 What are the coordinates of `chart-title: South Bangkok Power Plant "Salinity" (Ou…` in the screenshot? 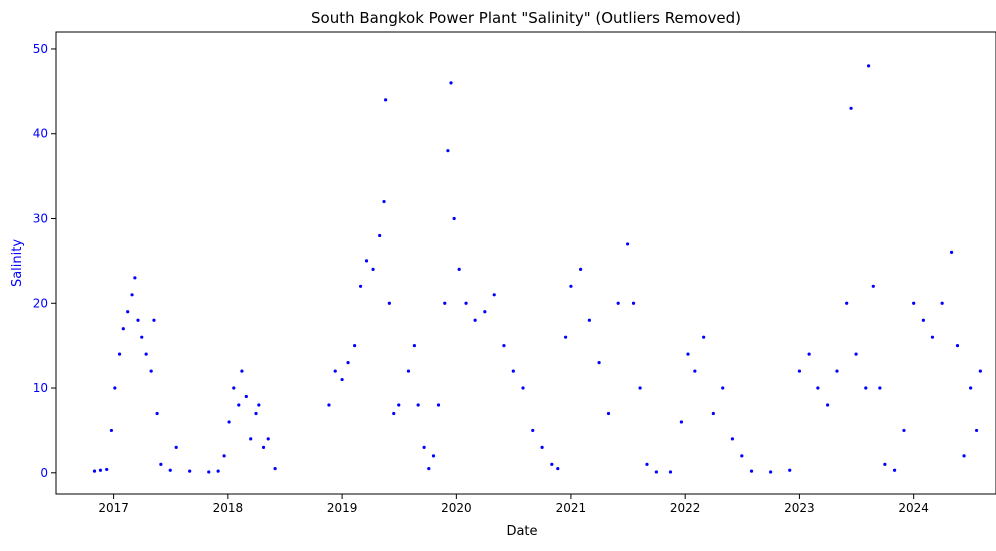 It's located at (526, 18).